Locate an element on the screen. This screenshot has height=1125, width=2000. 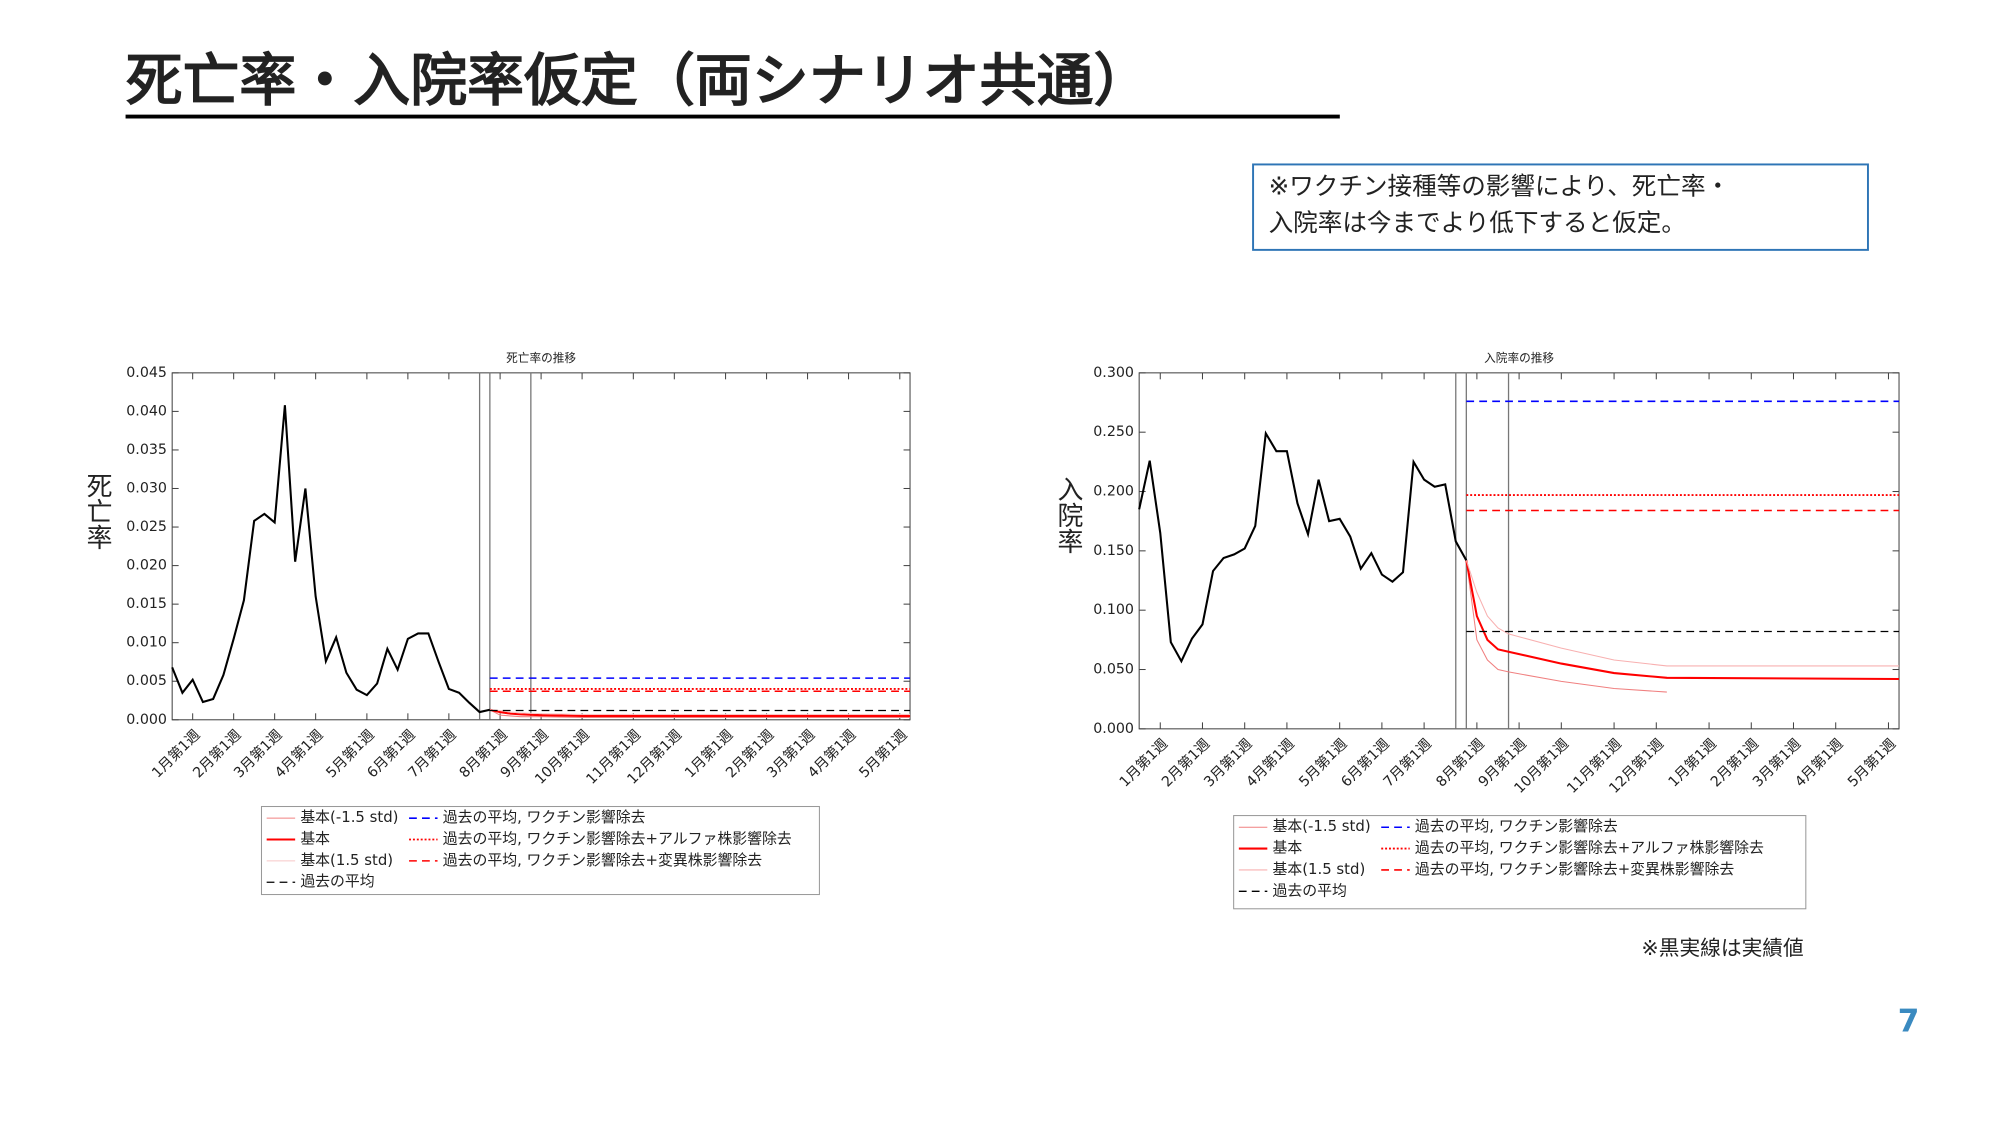
y-tick-label: 0.020 is located at coordinates (146, 566).